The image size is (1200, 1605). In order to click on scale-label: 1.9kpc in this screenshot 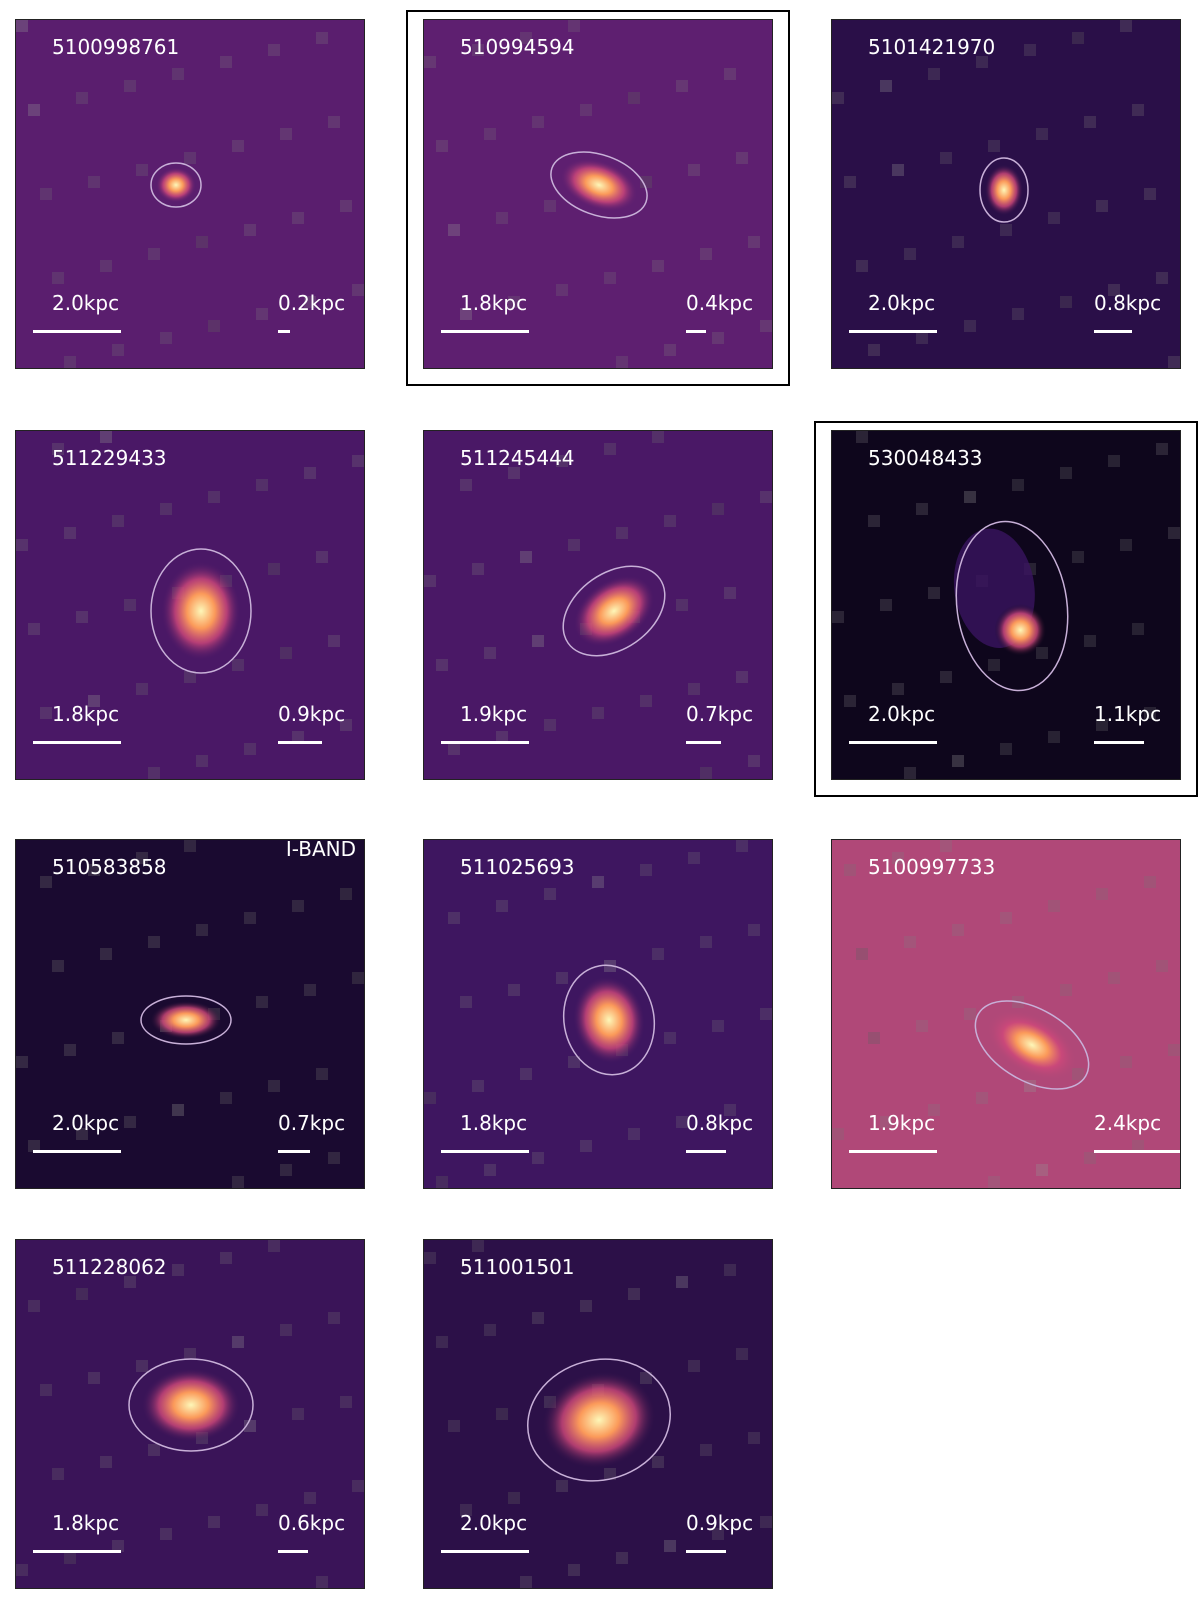, I will do `click(901, 1123)`.